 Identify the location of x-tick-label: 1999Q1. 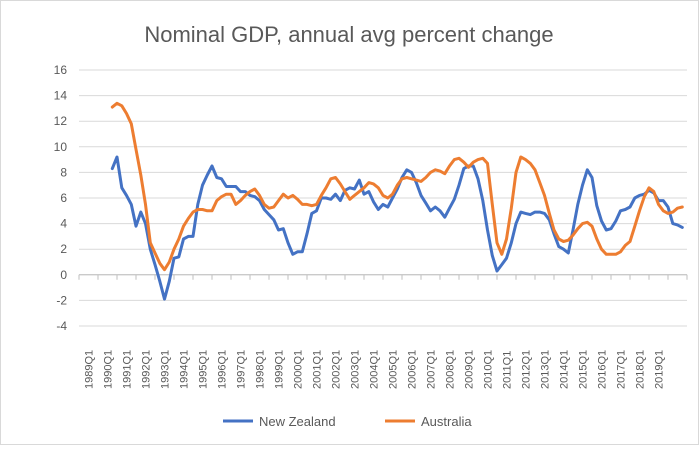
(280, 369).